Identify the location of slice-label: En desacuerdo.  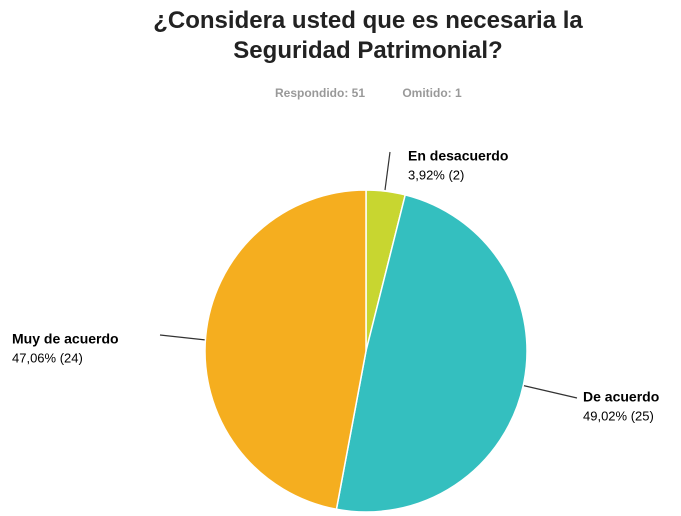
(458, 156).